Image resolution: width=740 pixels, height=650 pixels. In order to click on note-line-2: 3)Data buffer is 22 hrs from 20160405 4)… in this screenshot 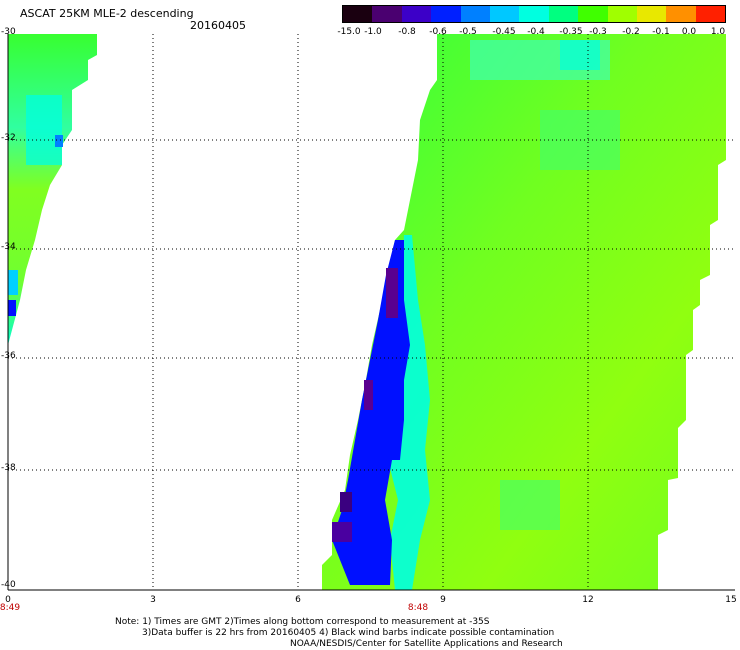, I will do `click(348, 633)`.